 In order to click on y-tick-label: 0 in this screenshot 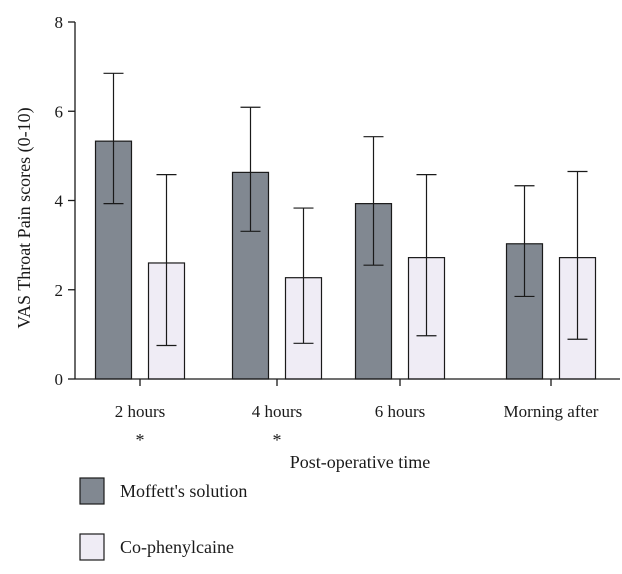, I will do `click(59, 379)`.